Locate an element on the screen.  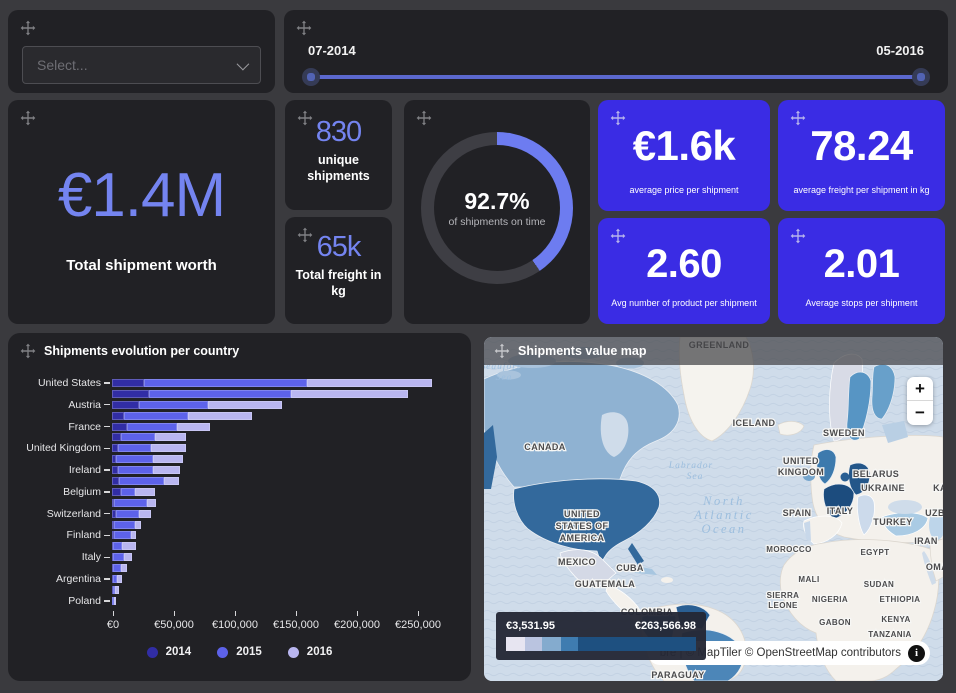
country-iceland is located at coordinates (791, 428).